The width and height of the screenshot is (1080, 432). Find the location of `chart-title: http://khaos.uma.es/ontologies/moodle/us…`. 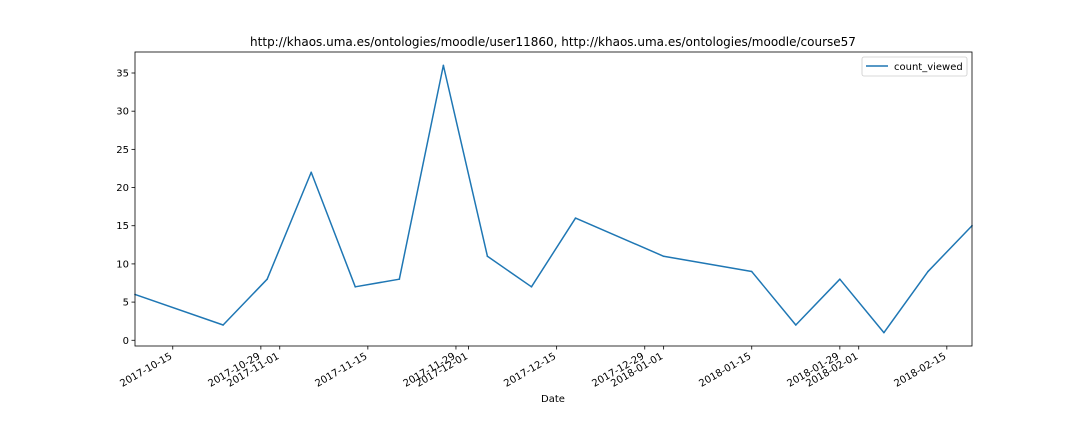

chart-title: http://khaos.uma.es/ontologies/moodle/us… is located at coordinates (553, 42).